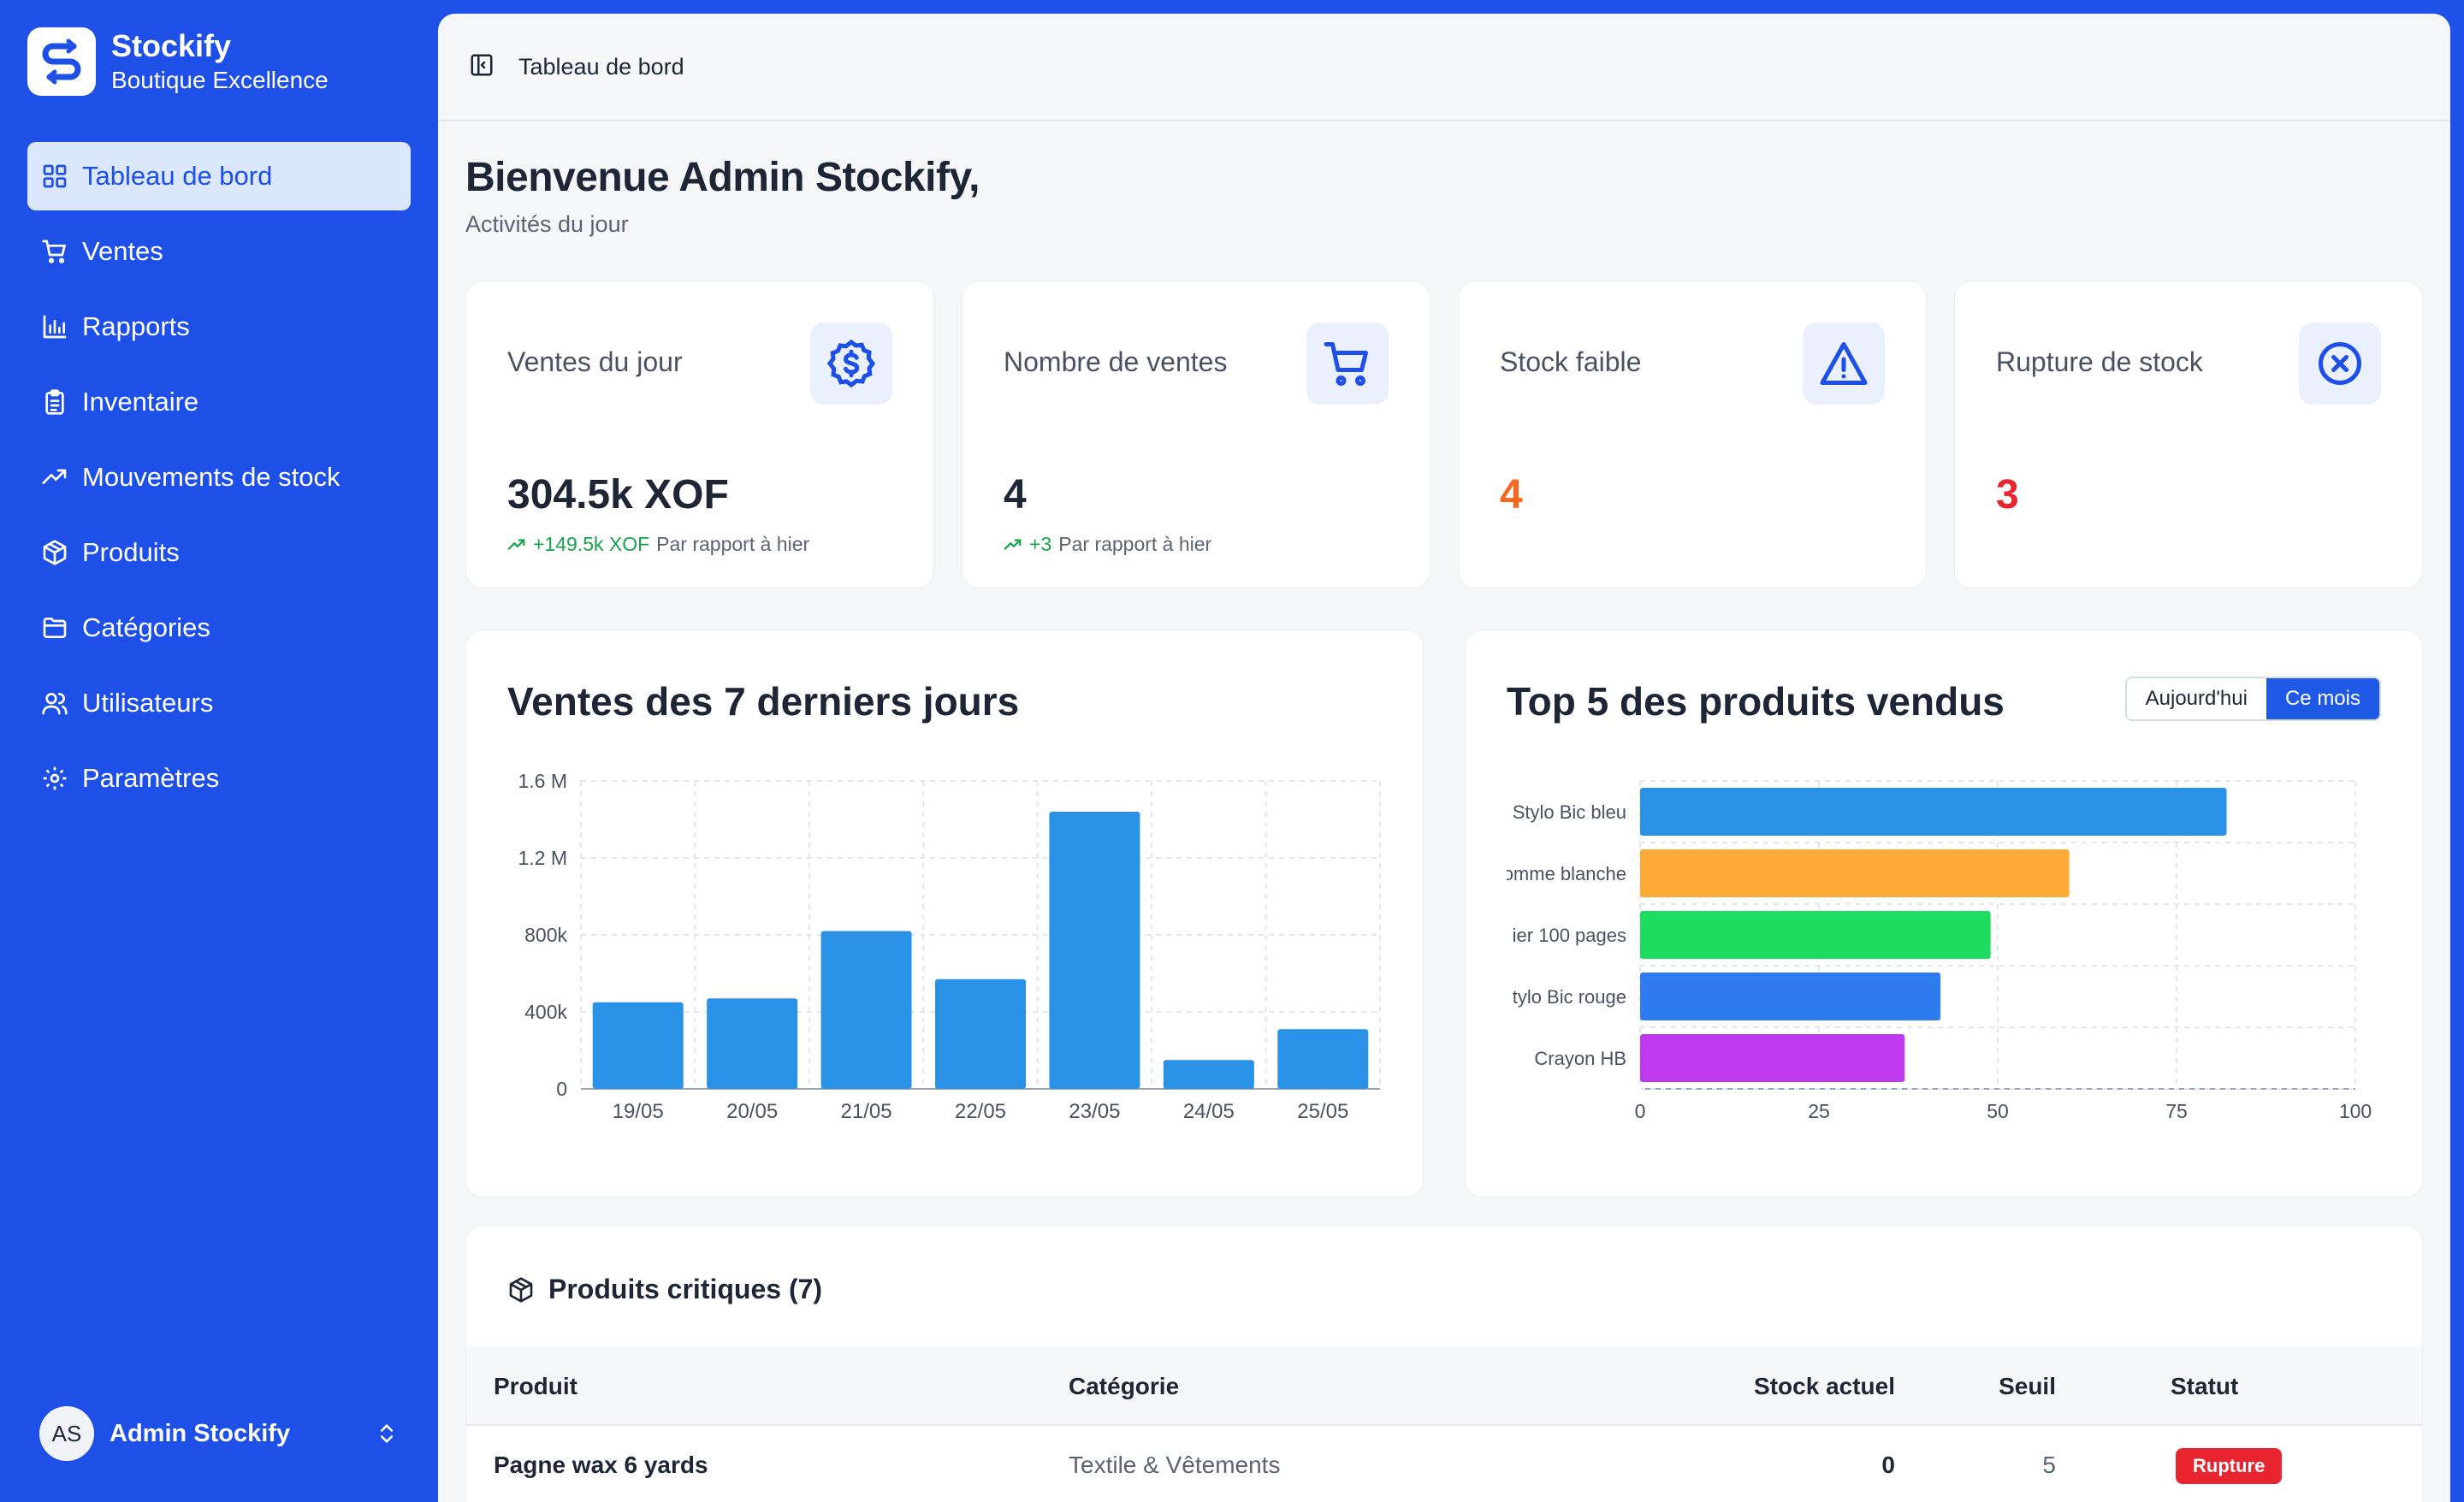 The image size is (2464, 1502). What do you see at coordinates (2322, 698) in the screenshot?
I see `toggle-month-button: Ce mois` at bounding box center [2322, 698].